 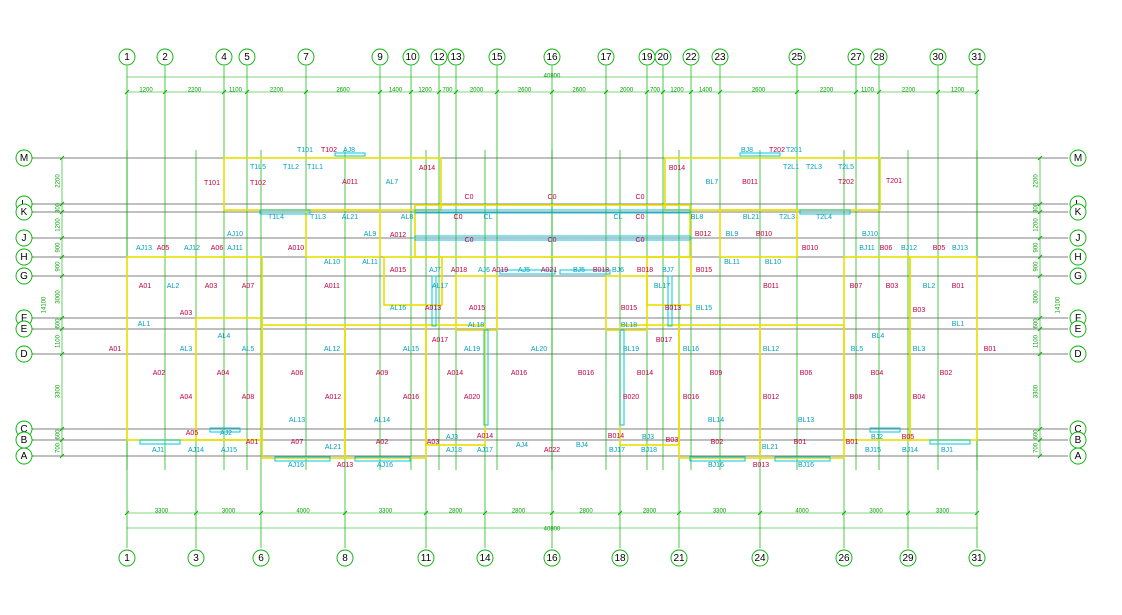 What do you see at coordinates (196, 558) in the screenshot?
I see `axis-label: 3` at bounding box center [196, 558].